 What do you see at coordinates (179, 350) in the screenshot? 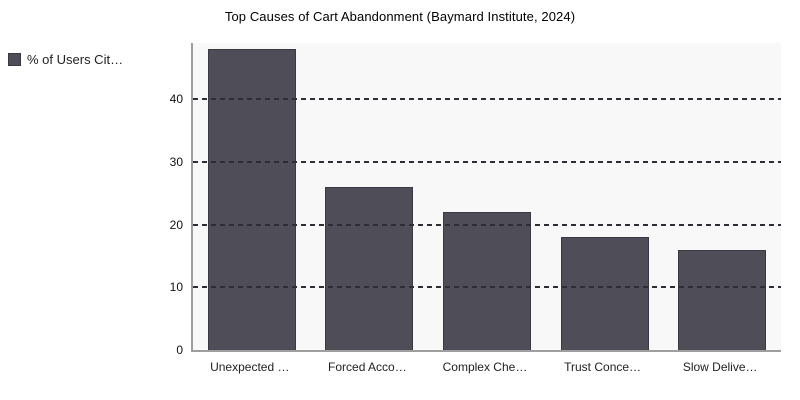
I see `y-tick-label-0: 0` at bounding box center [179, 350].